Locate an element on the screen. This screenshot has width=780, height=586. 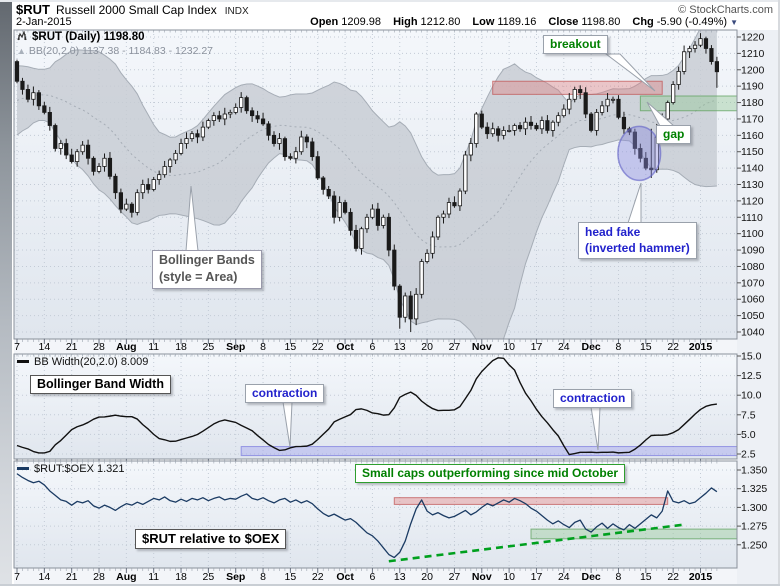
bollinger-style-line1: Bollinger Bands is located at coordinates (207, 260).